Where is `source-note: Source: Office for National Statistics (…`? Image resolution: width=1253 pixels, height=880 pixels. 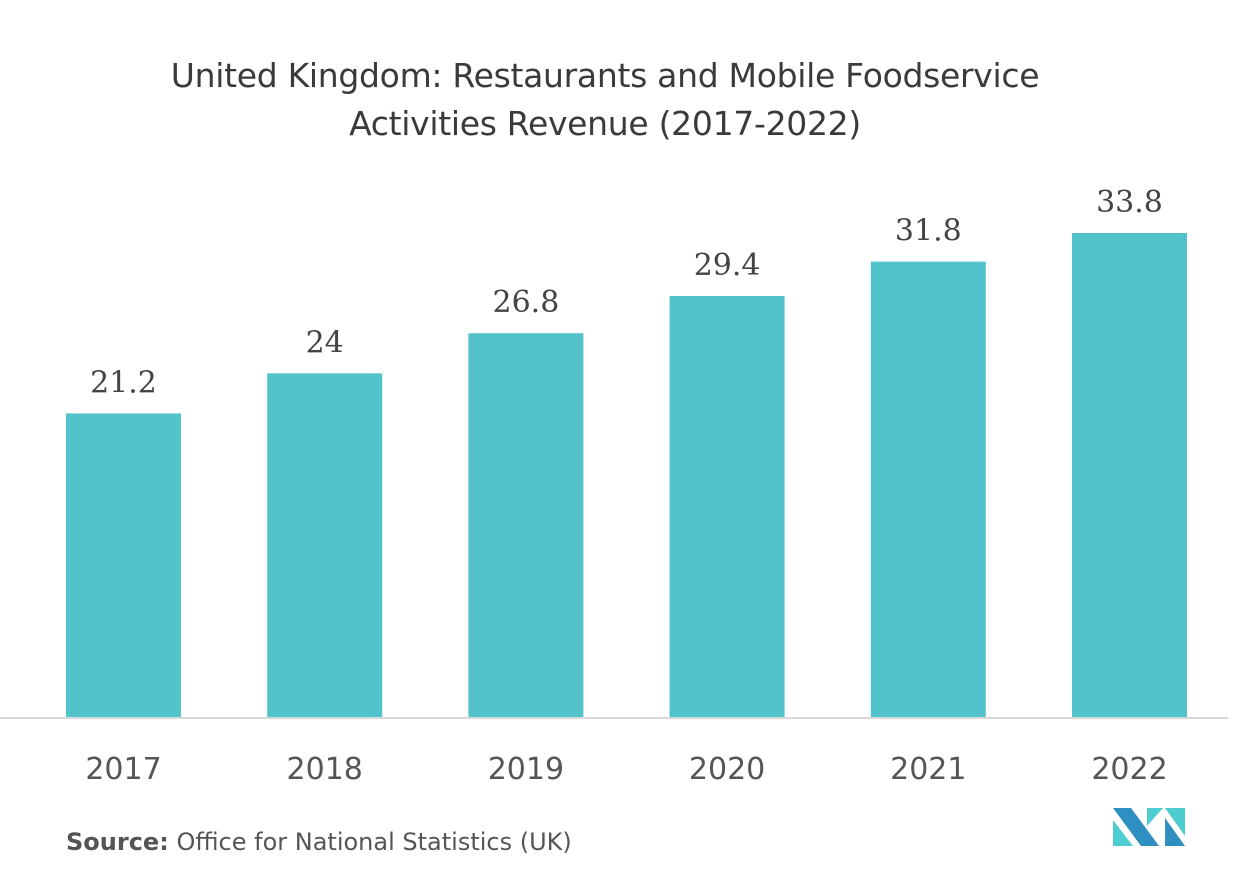 source-note: Source: Office for National Statistics (… is located at coordinates (319, 842).